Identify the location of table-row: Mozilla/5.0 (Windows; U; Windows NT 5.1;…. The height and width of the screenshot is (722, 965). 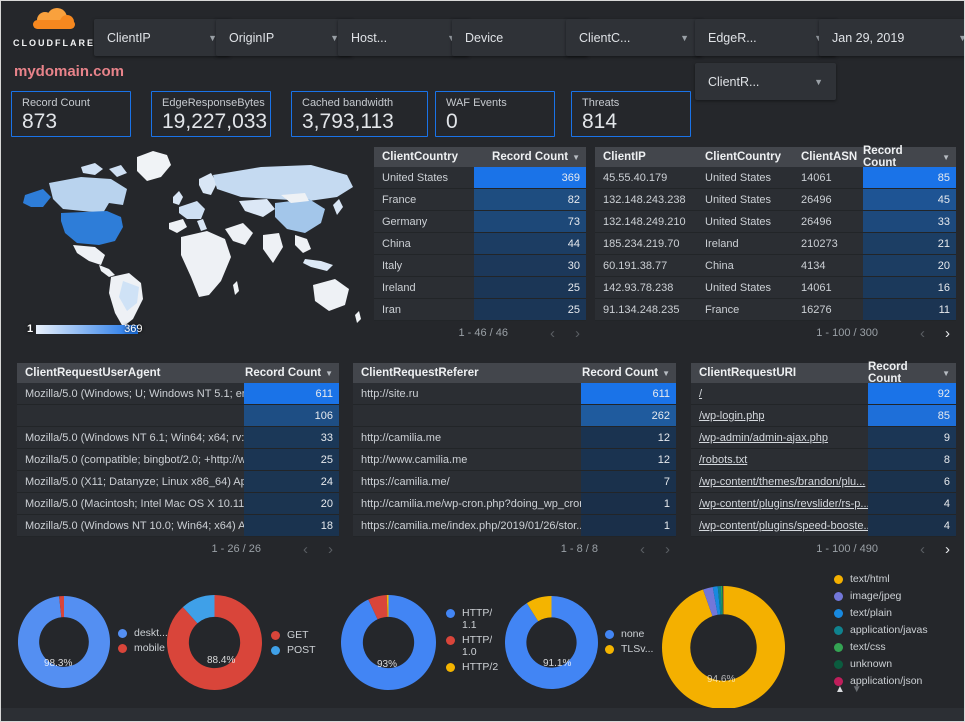
(178, 394).